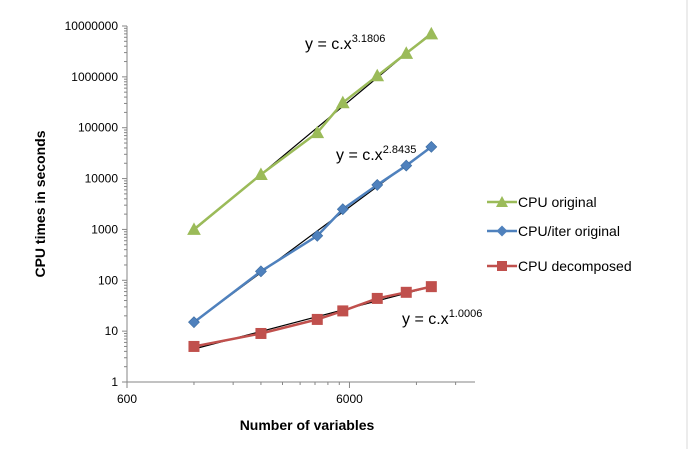 The width and height of the screenshot is (689, 454). I want to click on x-tick-label: 600, so click(127, 399).